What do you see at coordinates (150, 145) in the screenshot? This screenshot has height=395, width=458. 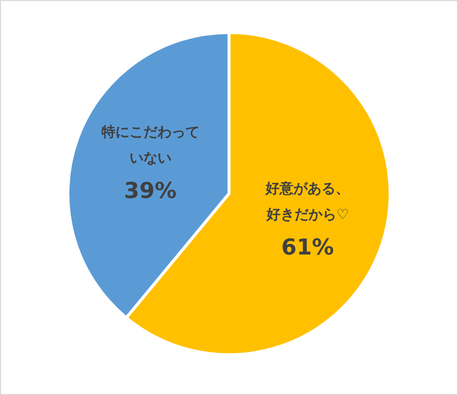 I see `slice-label: 特にこだわっていない` at bounding box center [150, 145].